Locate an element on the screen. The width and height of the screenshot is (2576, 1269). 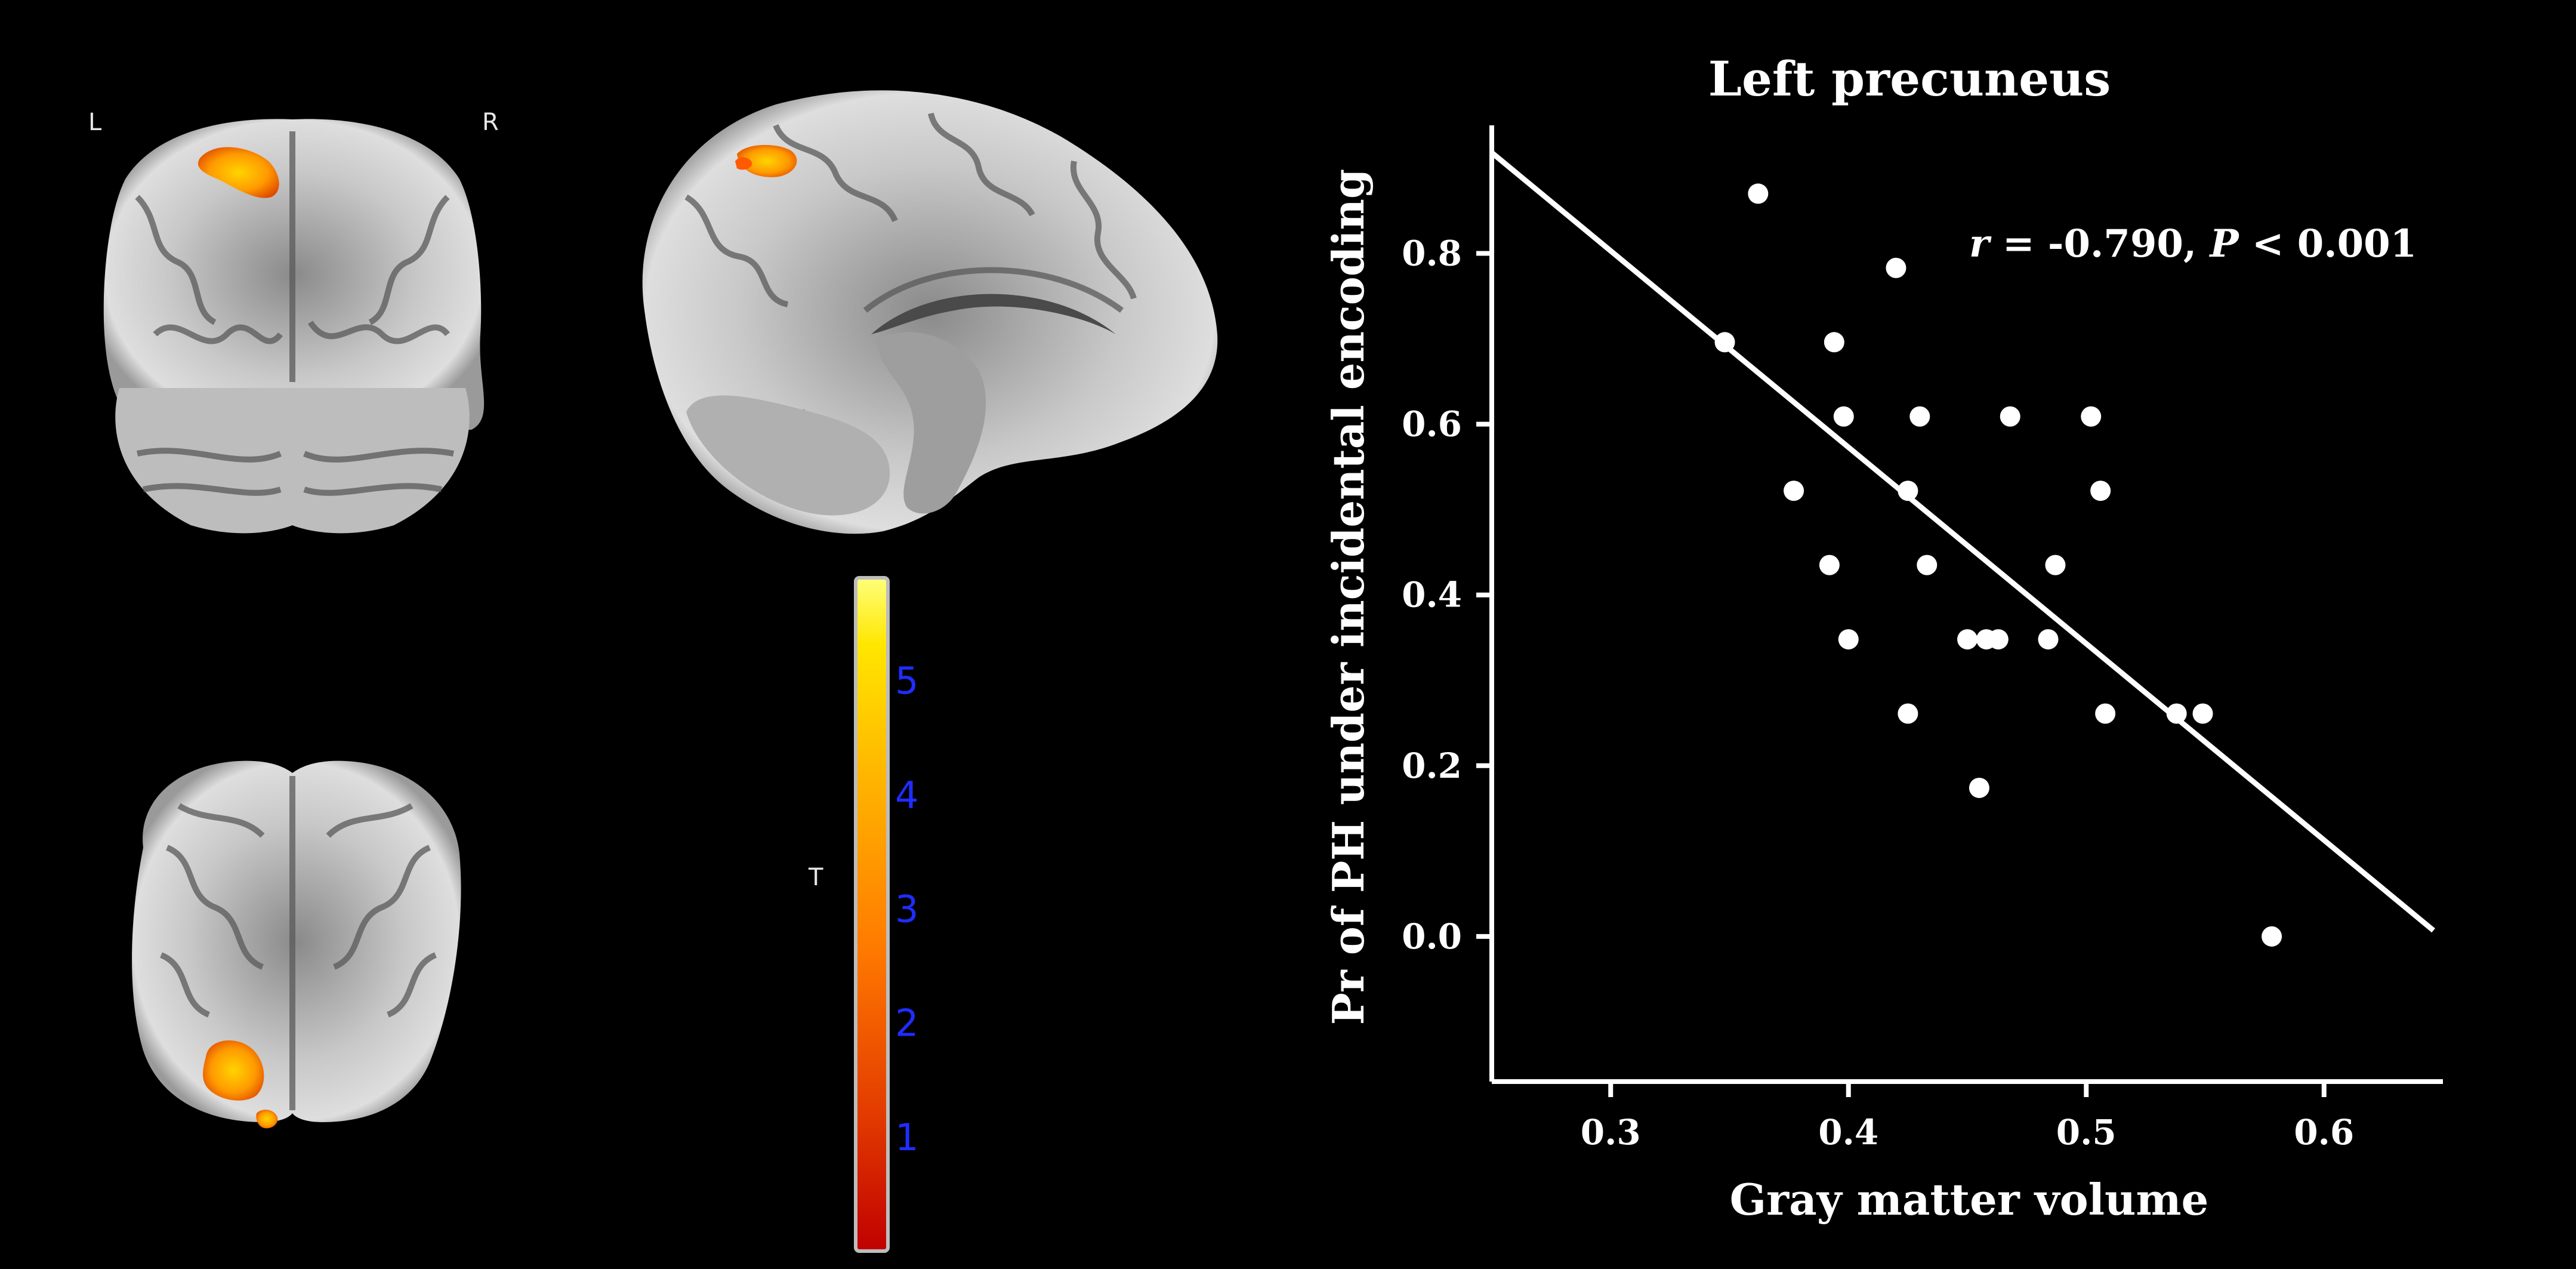
colorbar-gradient is located at coordinates (872, 914).